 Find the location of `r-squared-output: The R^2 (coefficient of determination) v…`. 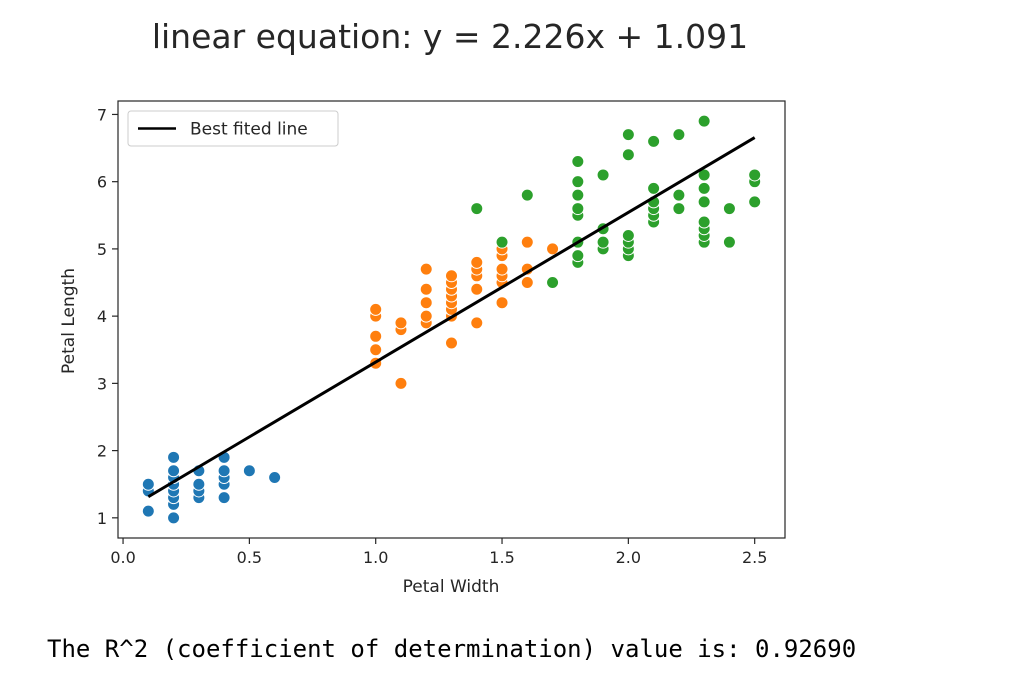

r-squared-output: The R^2 (coefficient of determination) v… is located at coordinates (452, 649).